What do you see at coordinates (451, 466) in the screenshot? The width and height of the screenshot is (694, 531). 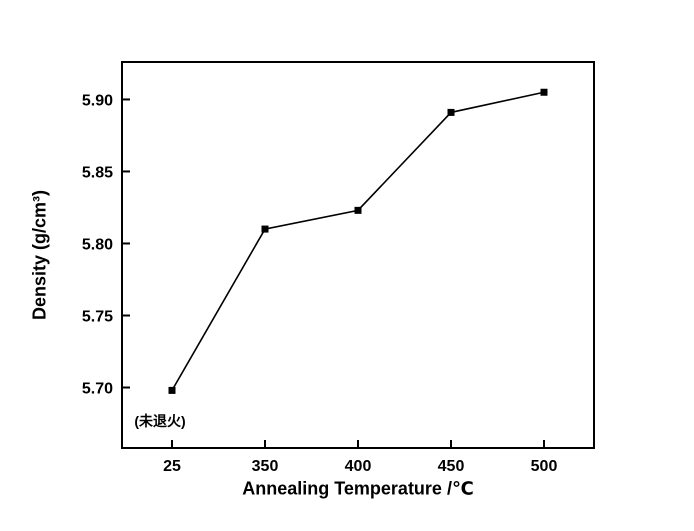 I see `x-tick-label: 450` at bounding box center [451, 466].